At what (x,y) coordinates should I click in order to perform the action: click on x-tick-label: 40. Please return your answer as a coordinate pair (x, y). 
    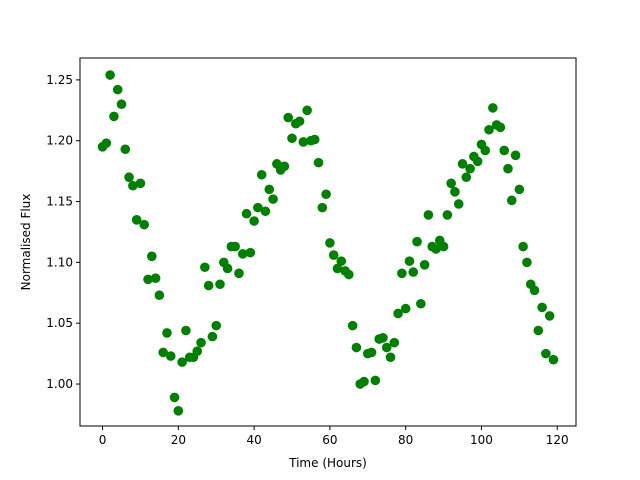
    Looking at the image, I should click on (253, 440).